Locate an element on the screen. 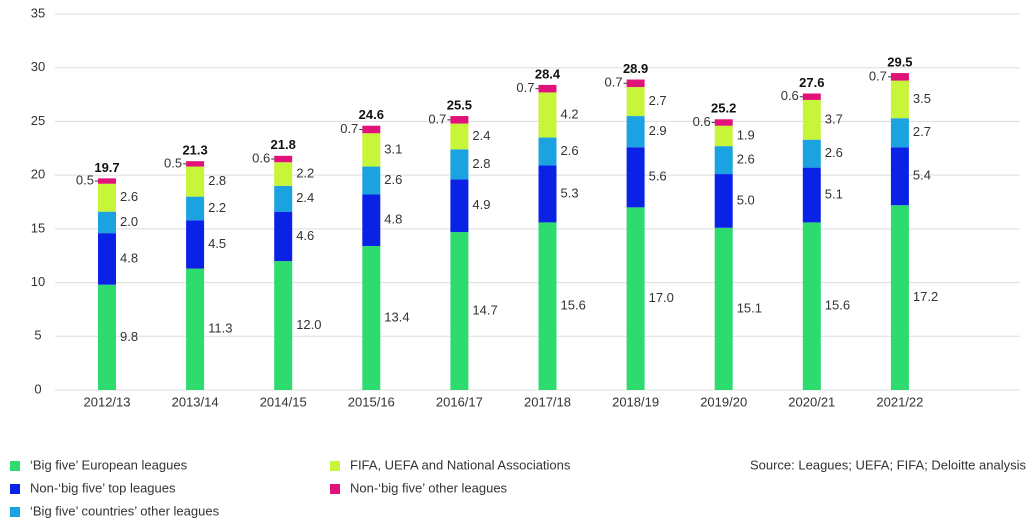 The image size is (1028, 526). total-label: 25.2 is located at coordinates (723, 108).